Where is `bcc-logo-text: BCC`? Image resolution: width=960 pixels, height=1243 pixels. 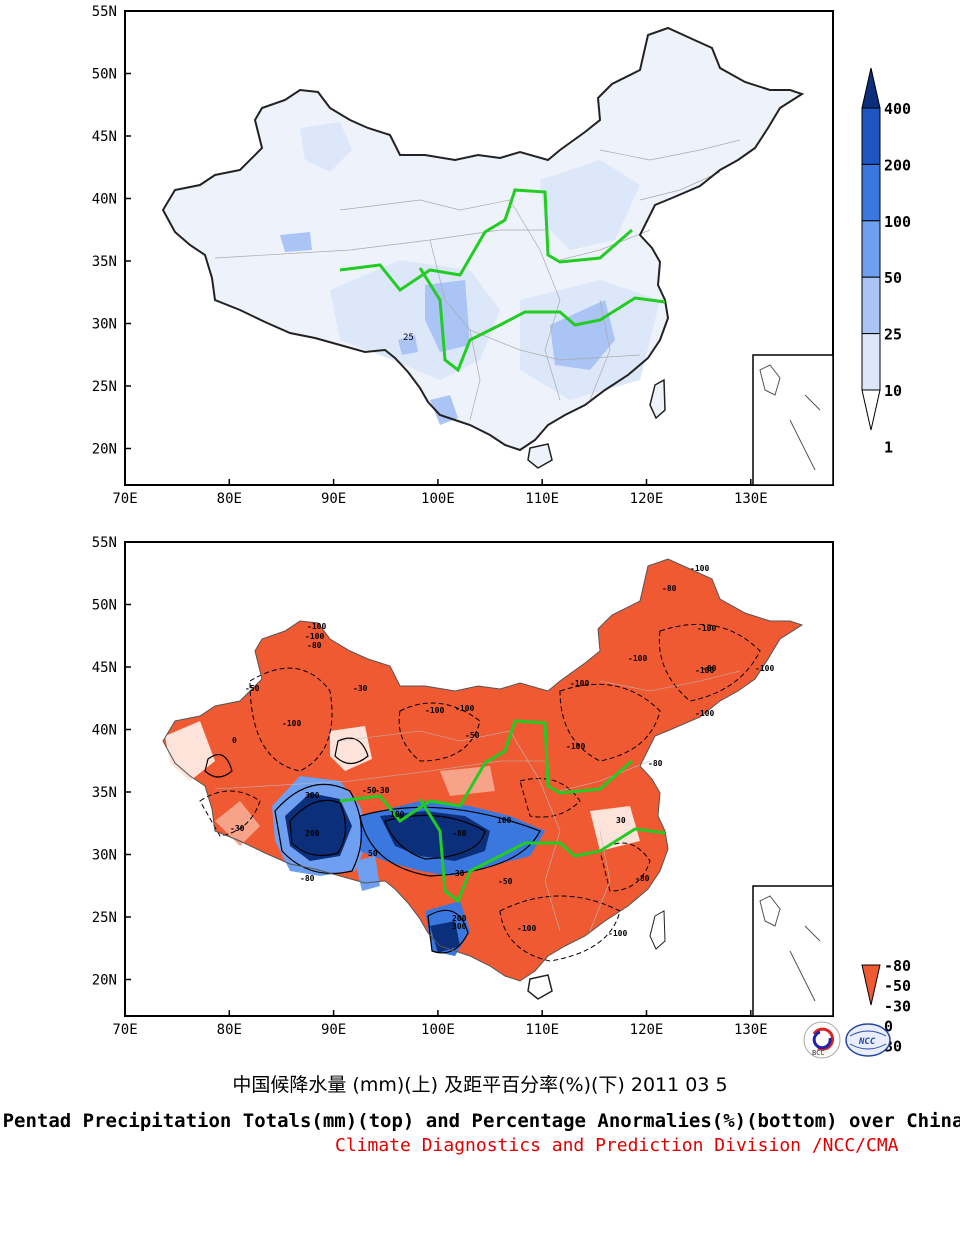
bcc-logo-text: BCC is located at coordinates (818, 1053).